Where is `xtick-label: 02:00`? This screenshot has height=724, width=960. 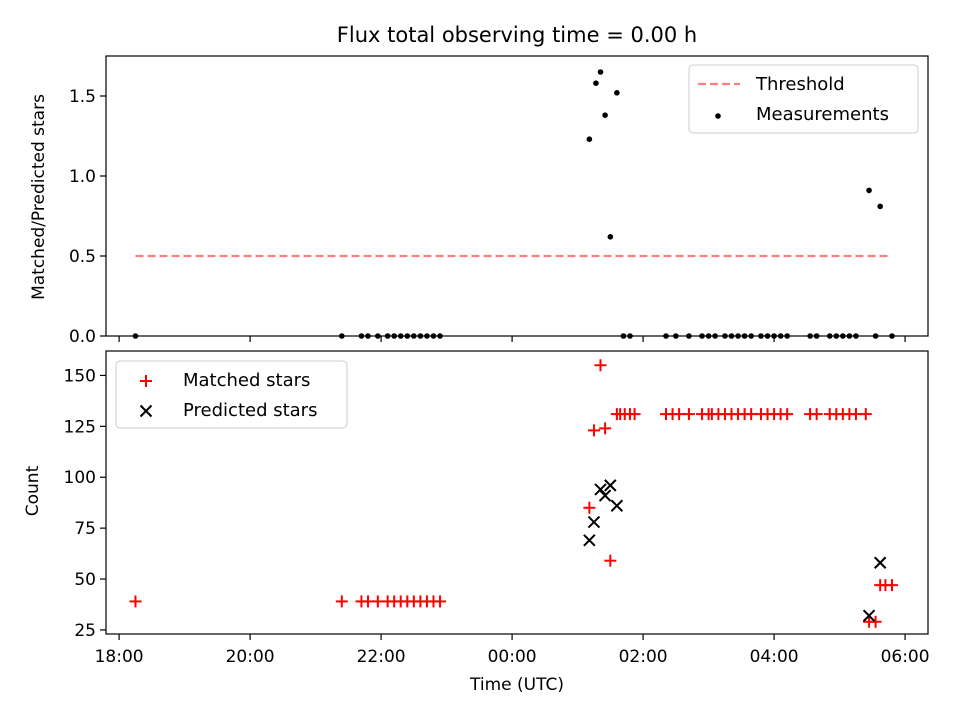 xtick-label: 02:00 is located at coordinates (643, 657).